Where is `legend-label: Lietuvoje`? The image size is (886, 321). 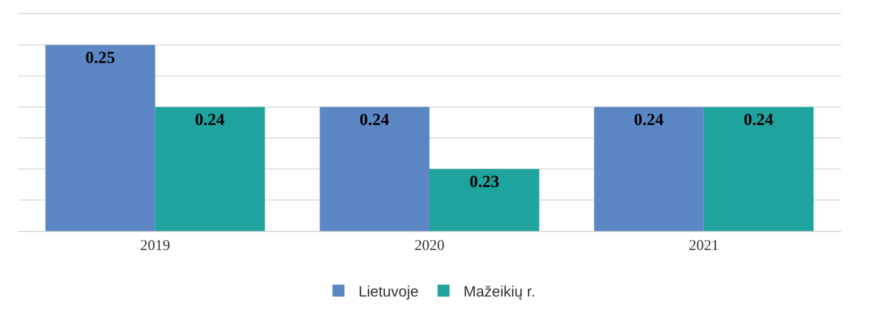
legend-label: Lietuvoje is located at coordinates (388, 292).